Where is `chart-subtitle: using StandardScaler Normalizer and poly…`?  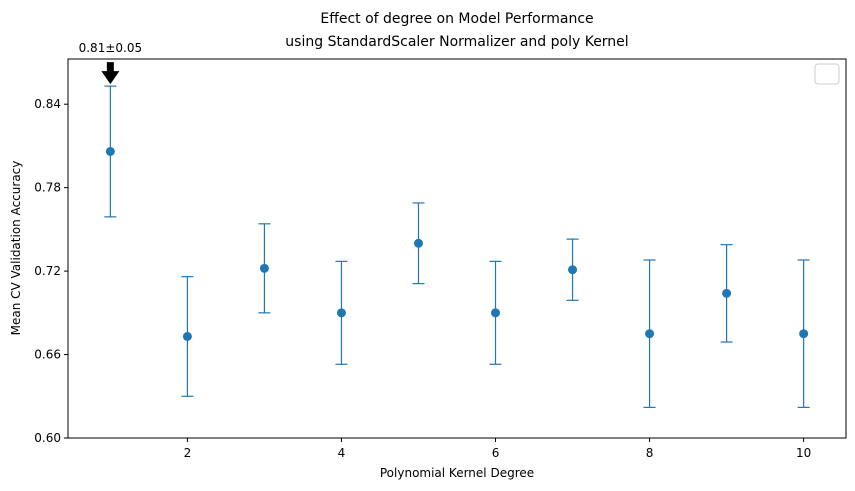
chart-subtitle: using StandardScaler Normalizer and poly… is located at coordinates (456, 42).